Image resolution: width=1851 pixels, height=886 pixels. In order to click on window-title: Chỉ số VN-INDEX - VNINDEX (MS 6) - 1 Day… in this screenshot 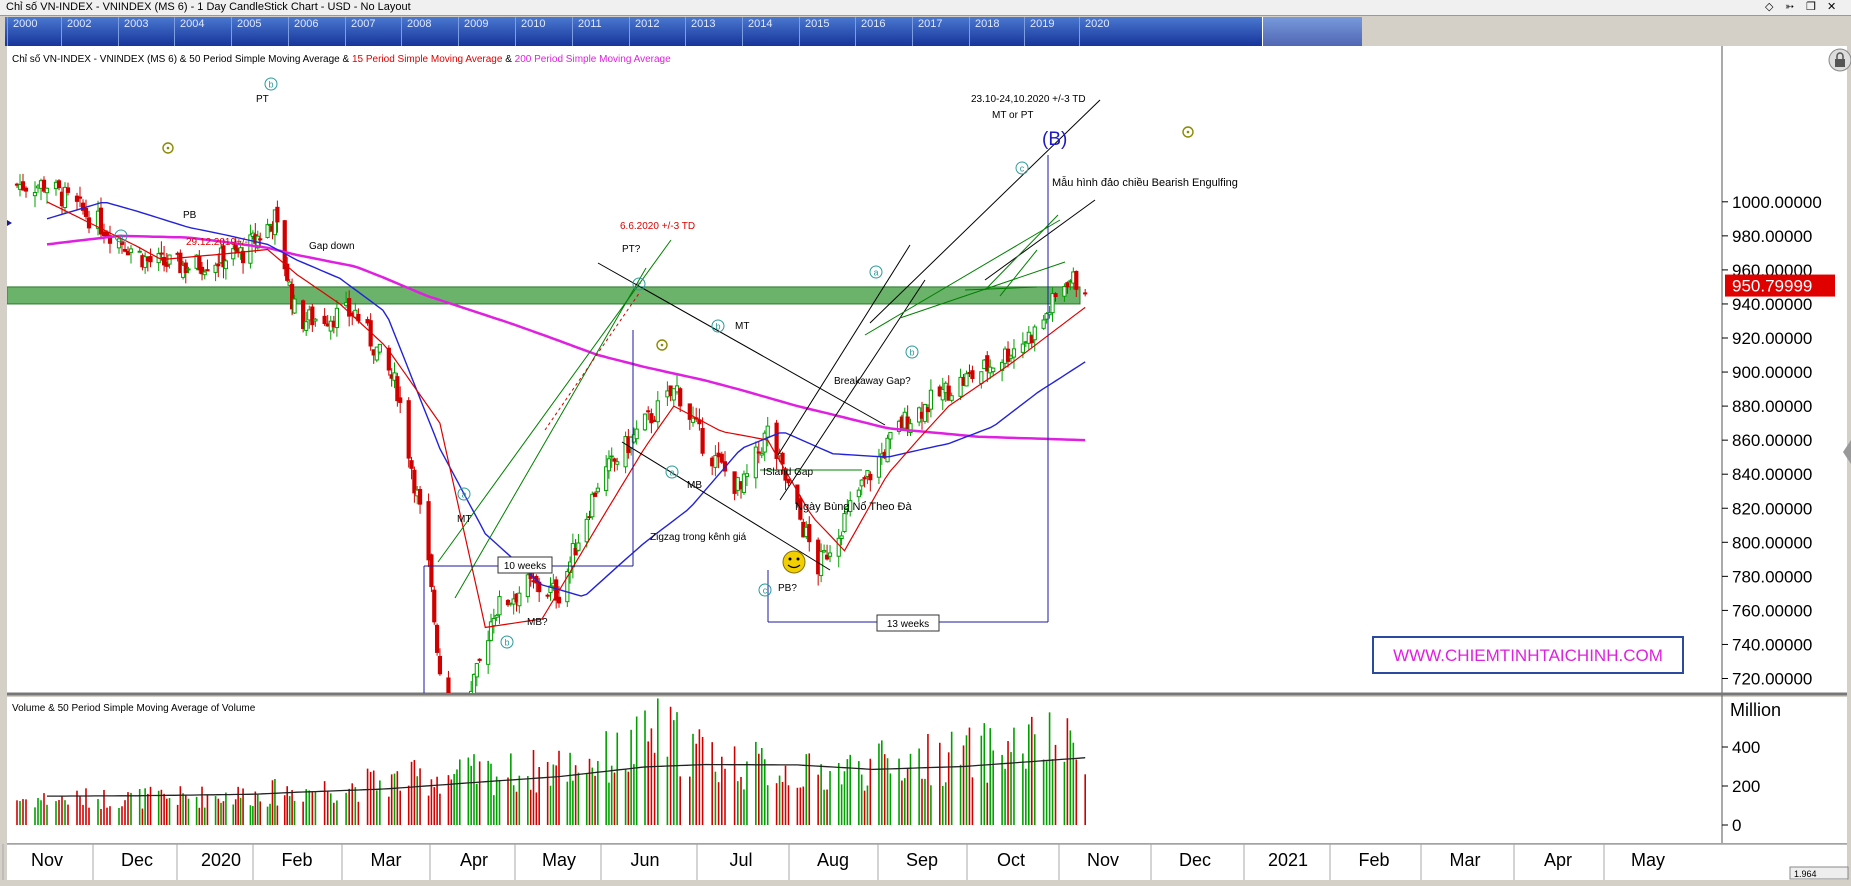, I will do `click(208, 7)`.